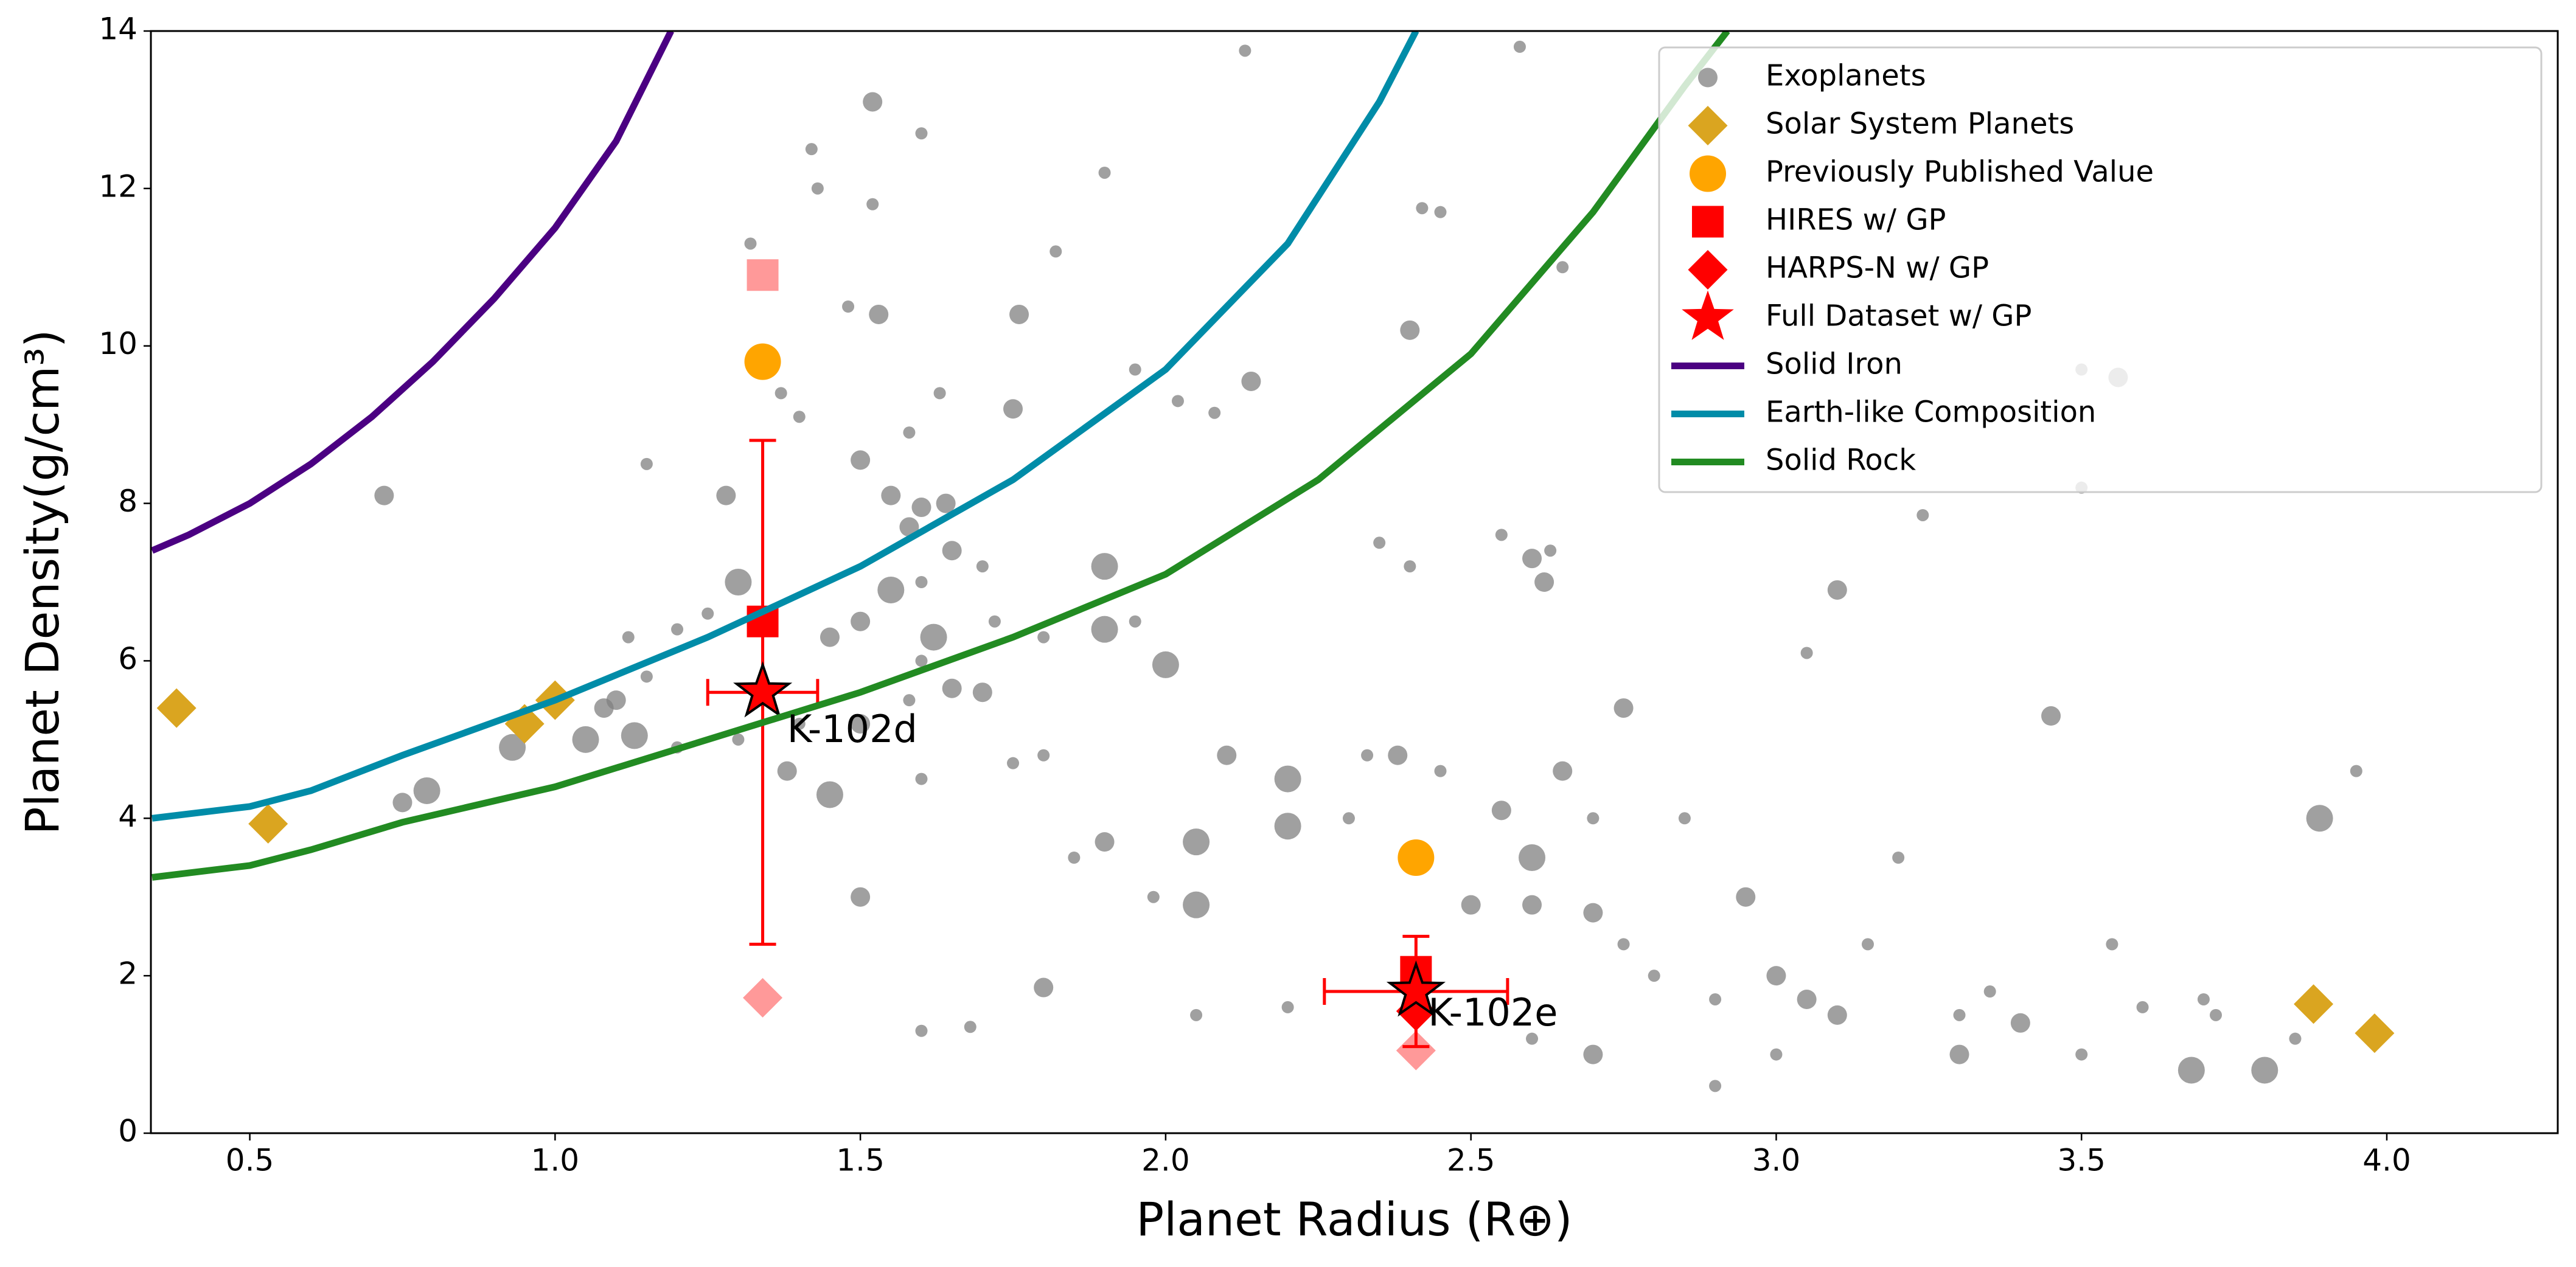  I want to click on x-tick-label: 2.5, so click(1471, 1160).